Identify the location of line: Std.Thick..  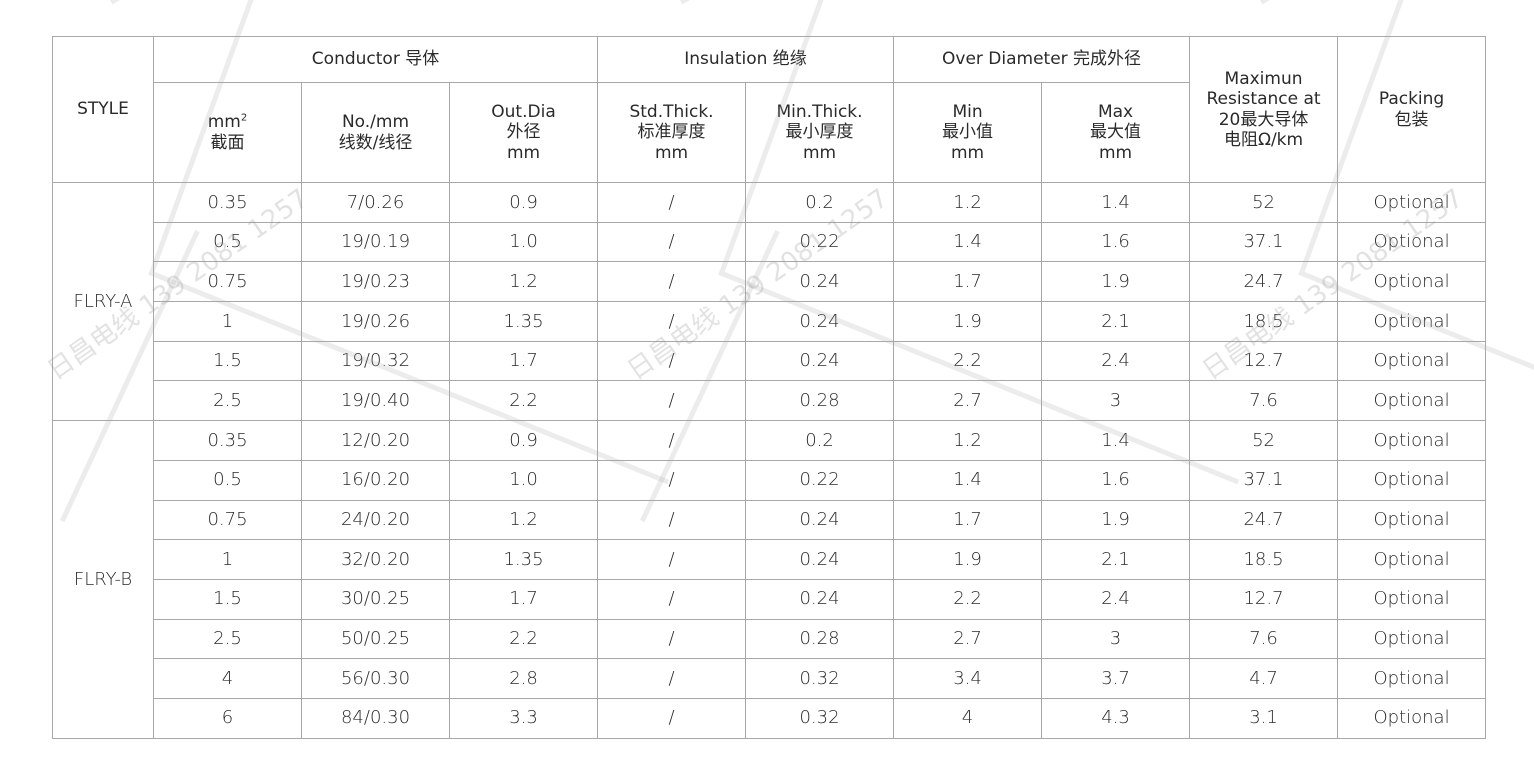
(671, 111).